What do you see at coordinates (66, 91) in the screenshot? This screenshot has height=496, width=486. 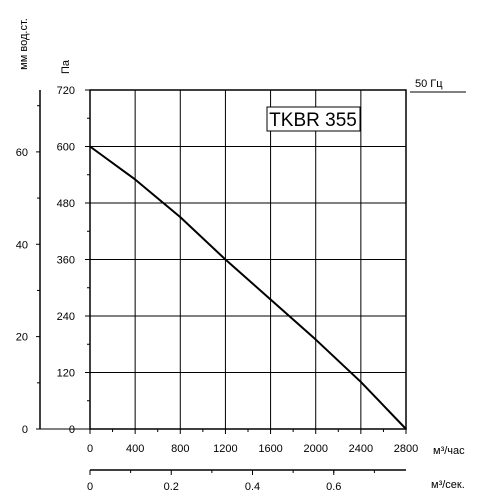 I see `y-tick-label: 720` at bounding box center [66, 91].